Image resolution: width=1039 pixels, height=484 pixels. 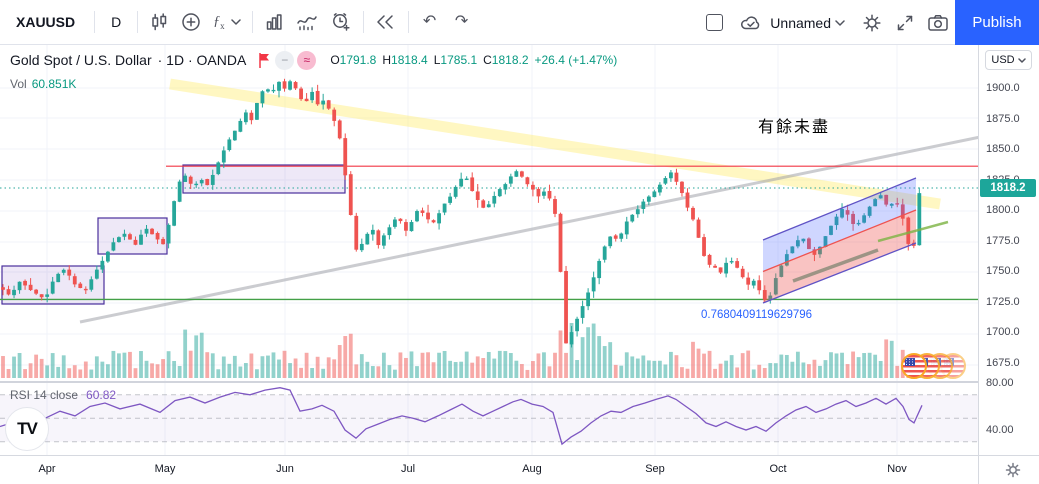 I want to click on currency-selector: USD, so click(x=1008, y=60).